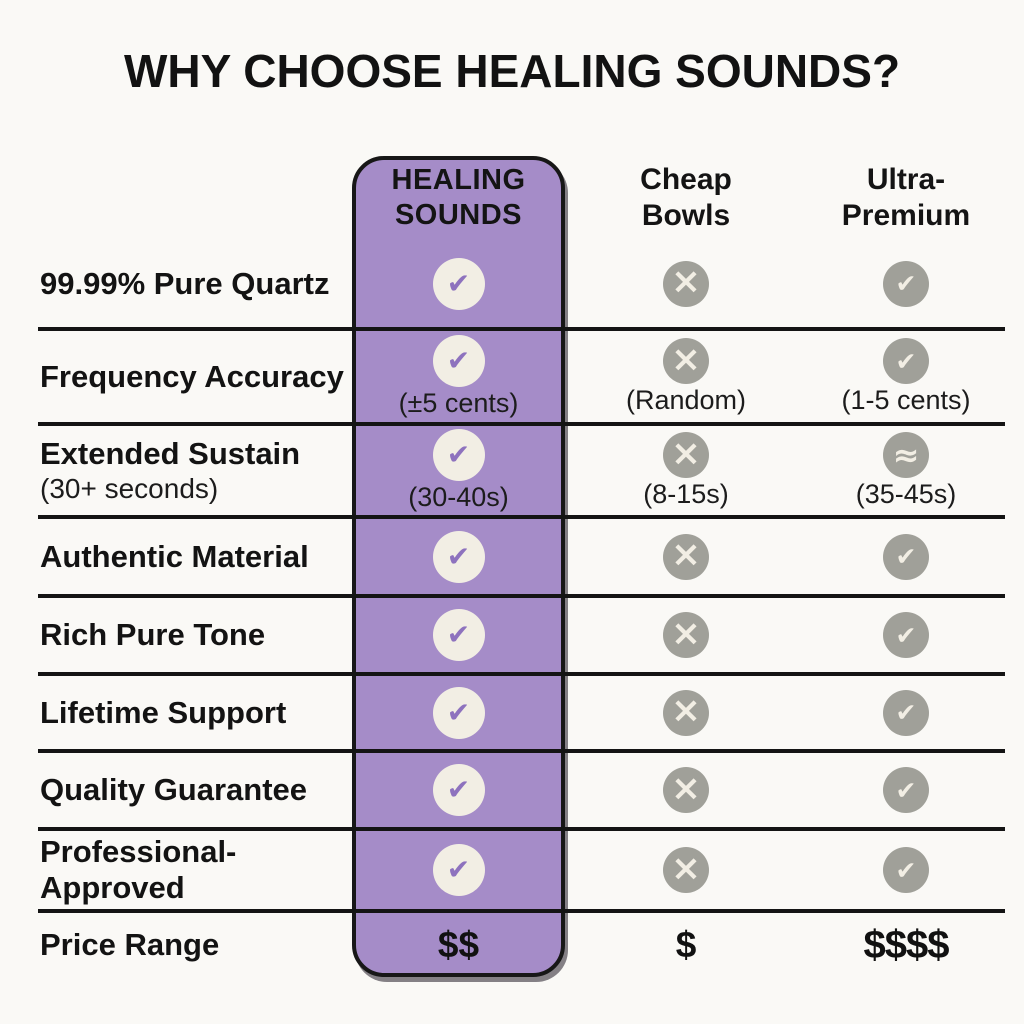  I want to click on row-label-cell: Authentic Material, so click(195, 556).